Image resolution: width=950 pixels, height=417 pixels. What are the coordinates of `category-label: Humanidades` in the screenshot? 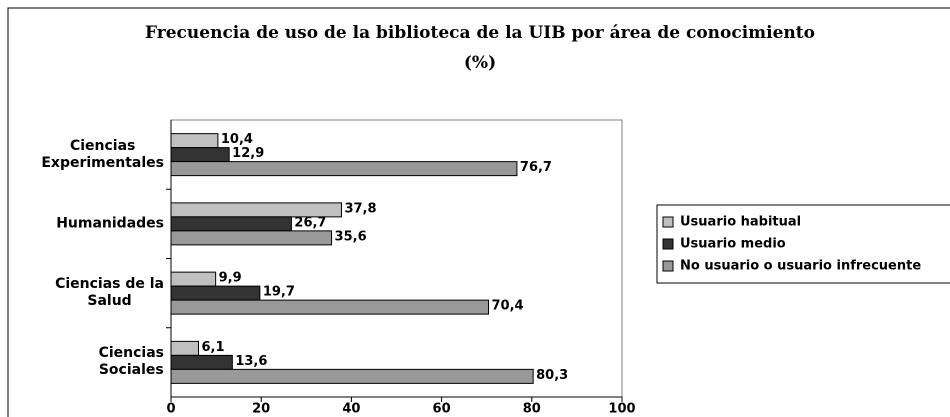 It's located at (110, 223).